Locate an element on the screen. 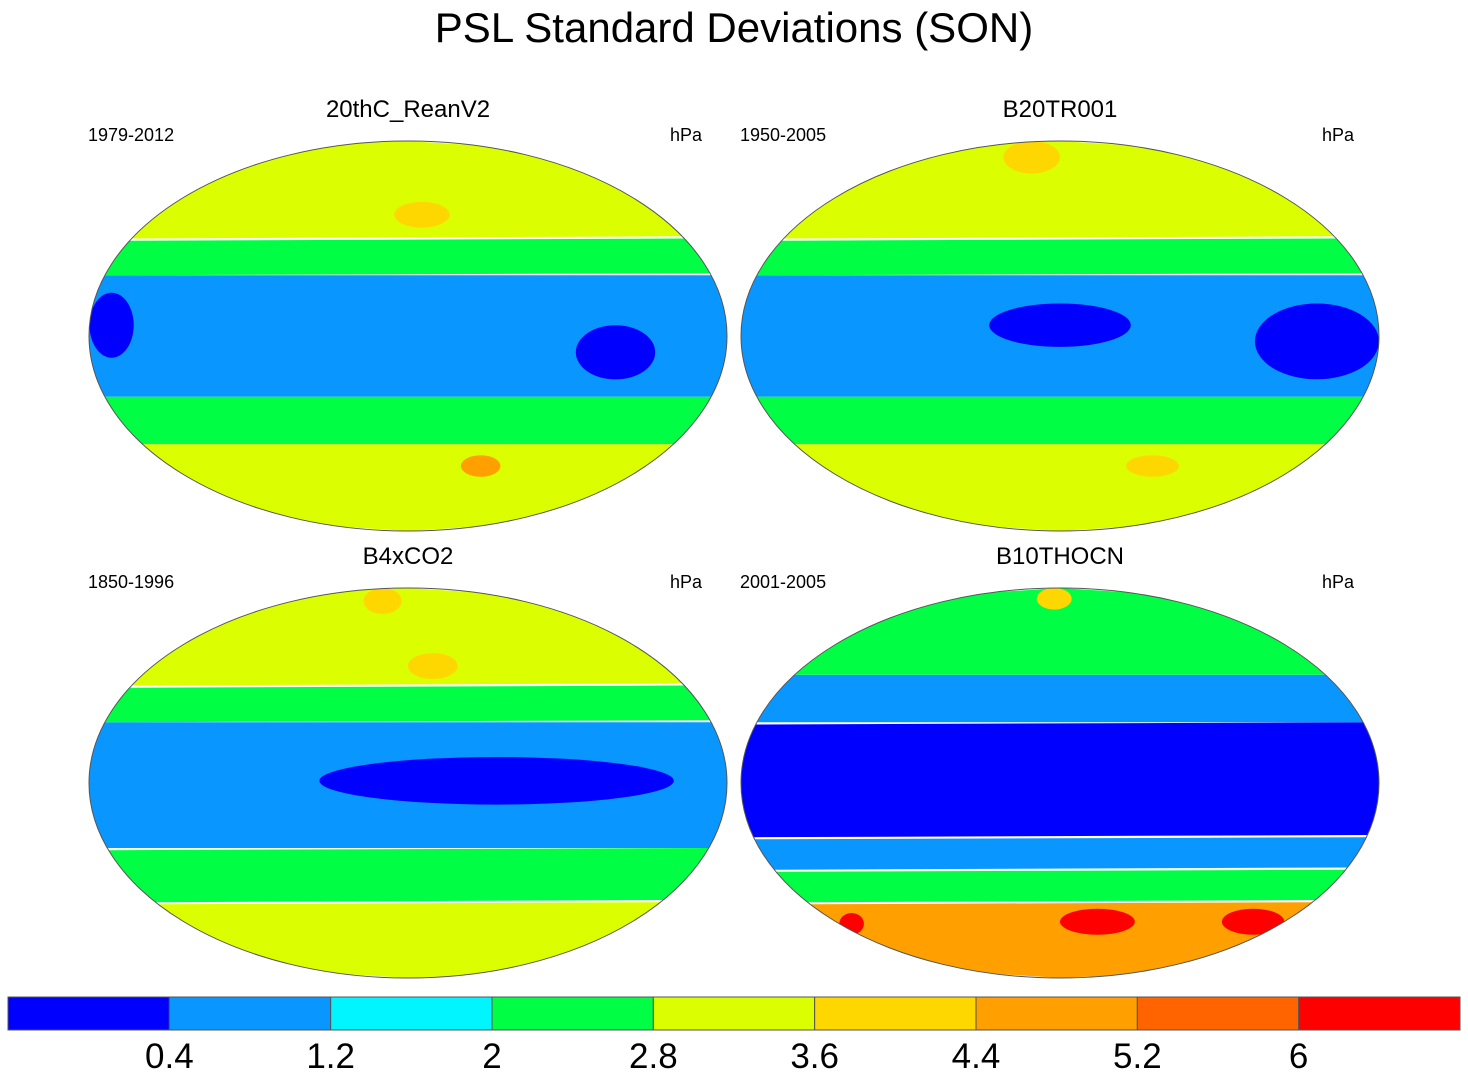 The width and height of the screenshot is (1468, 1079). panel-title: 20thC_ReanV2 is located at coordinates (408, 109).